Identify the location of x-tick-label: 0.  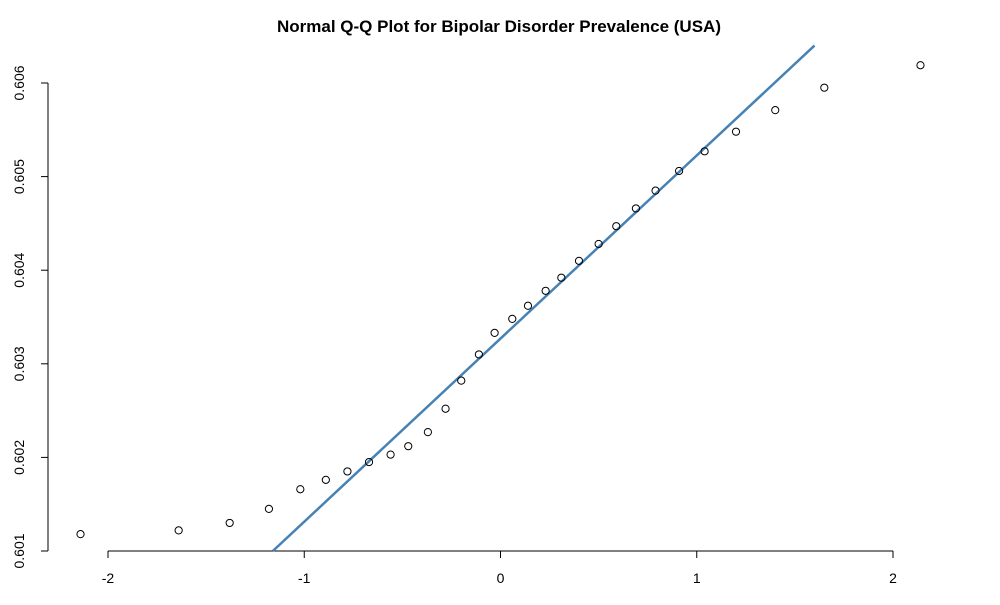
(501, 578).